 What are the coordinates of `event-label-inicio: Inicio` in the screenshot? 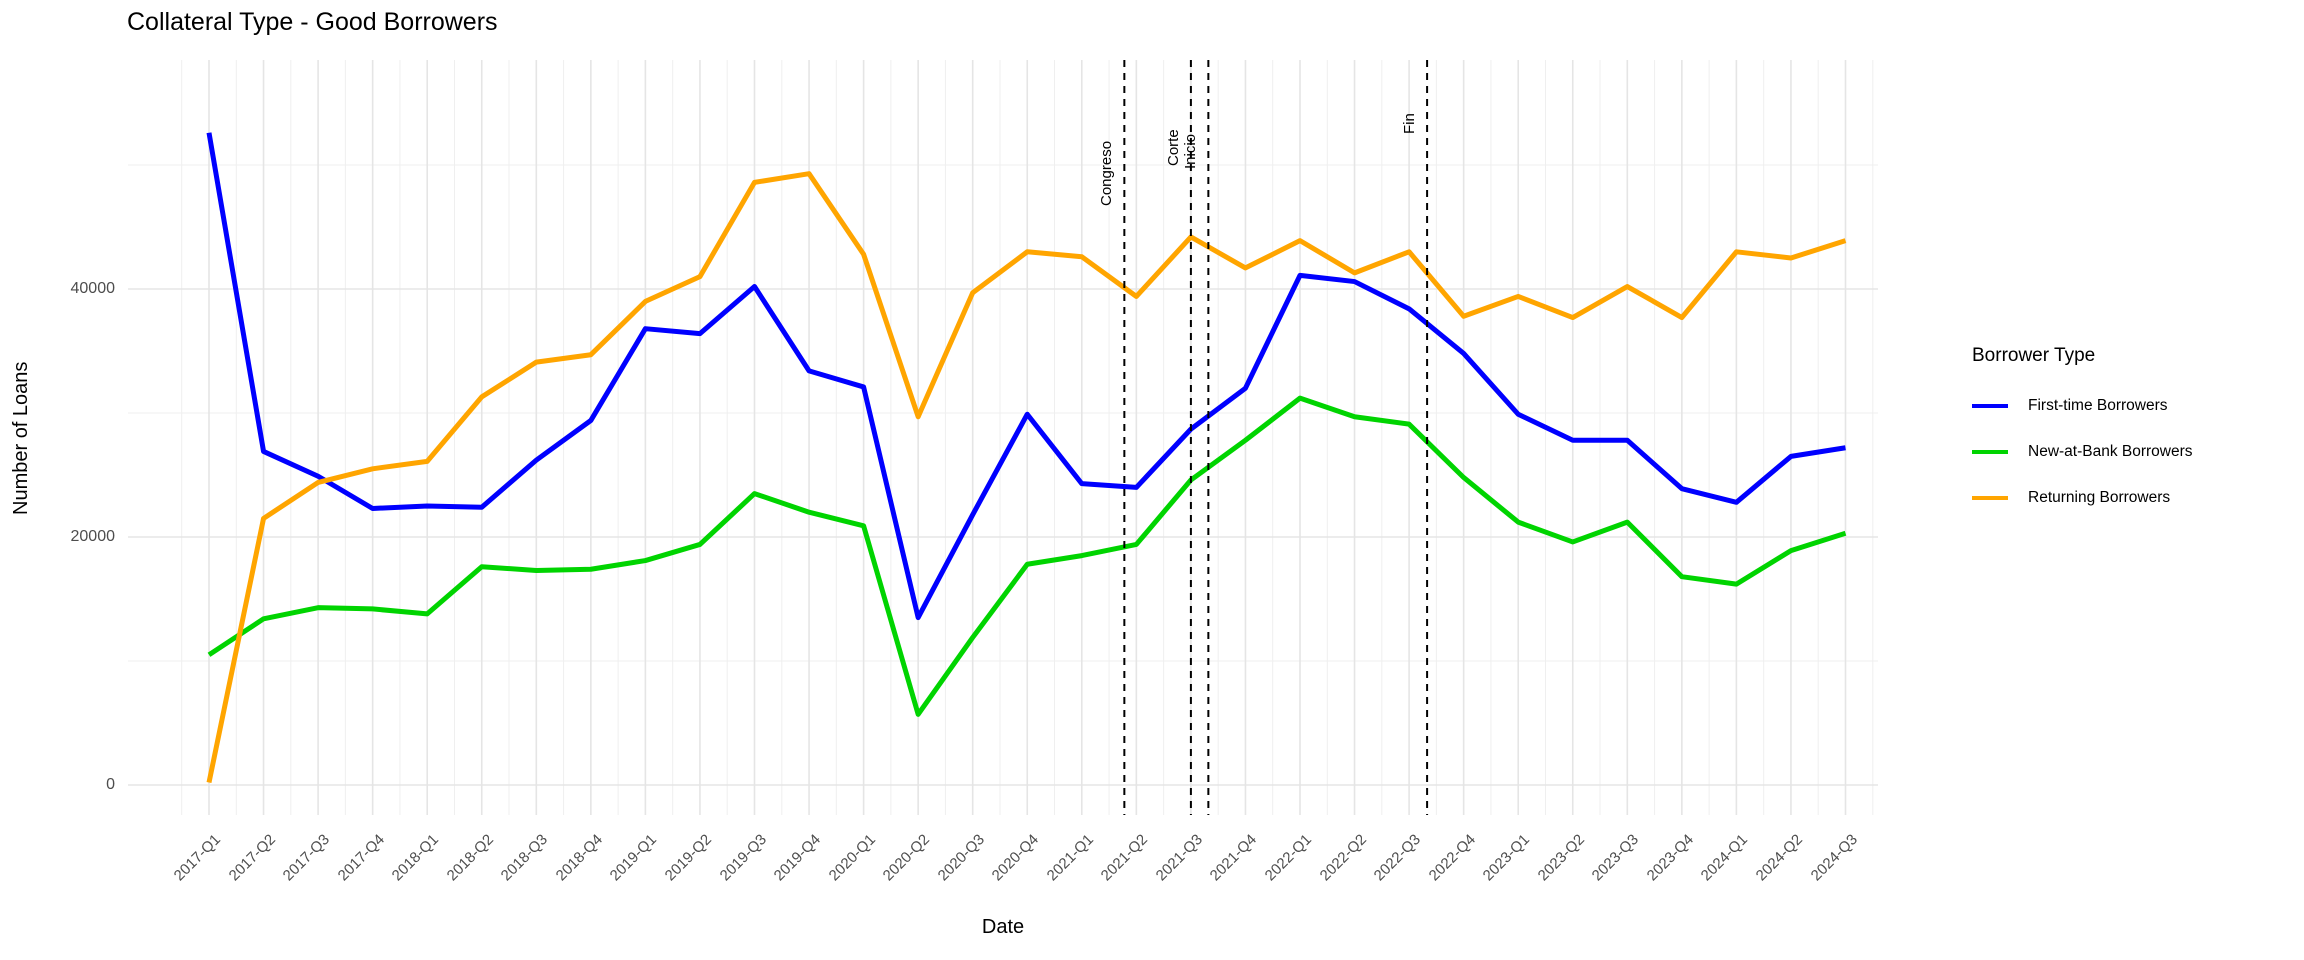 It's located at (1191, 151).